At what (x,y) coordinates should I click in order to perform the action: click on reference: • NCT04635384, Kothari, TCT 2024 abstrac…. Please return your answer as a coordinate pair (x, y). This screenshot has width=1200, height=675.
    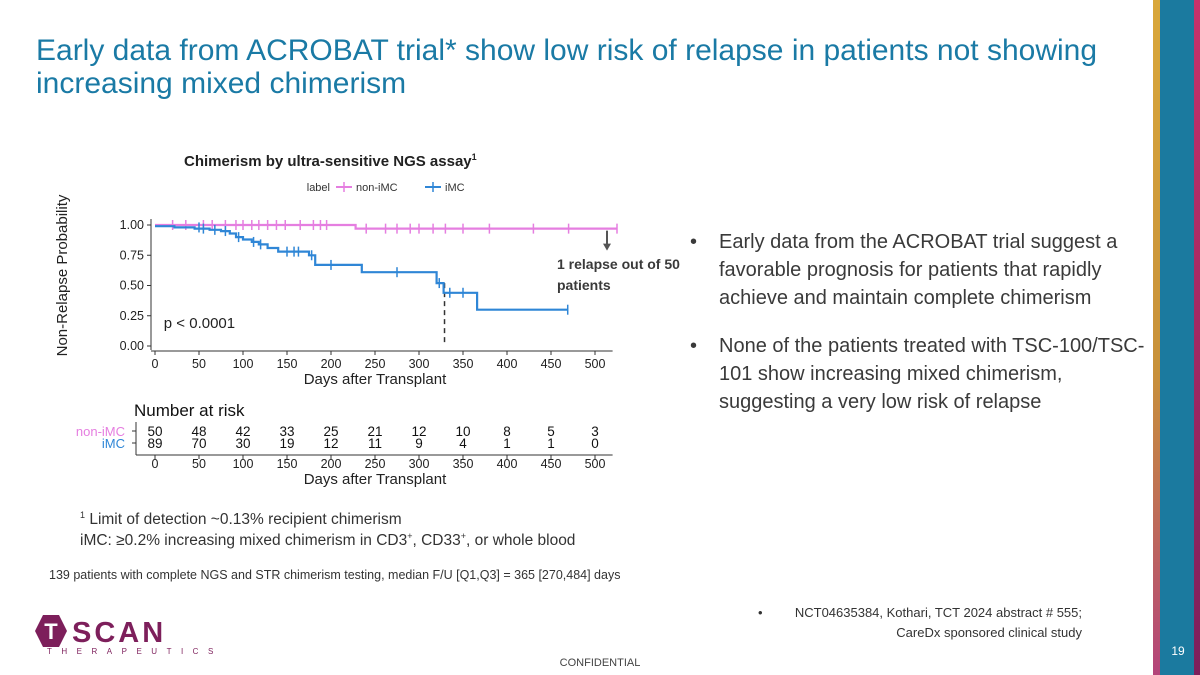
    Looking at the image, I should click on (911, 623).